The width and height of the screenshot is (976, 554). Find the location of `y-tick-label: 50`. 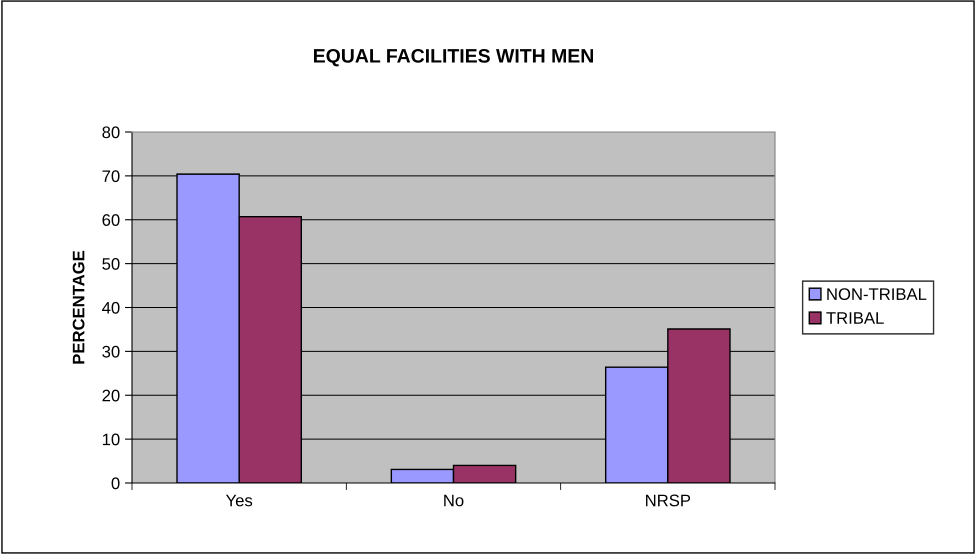

y-tick-label: 50 is located at coordinates (111, 264).